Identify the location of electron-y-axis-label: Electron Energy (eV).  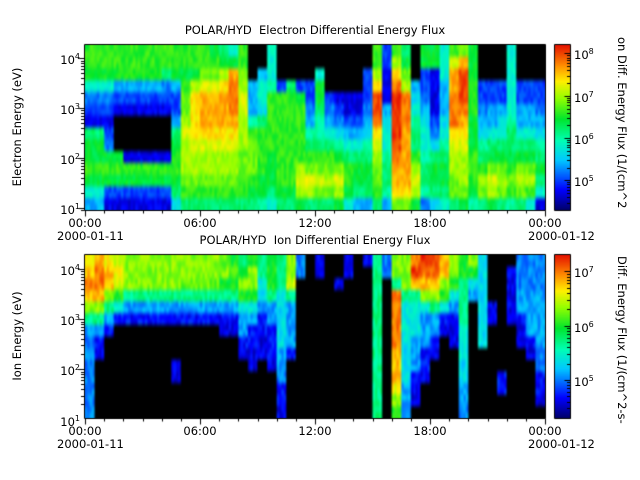
(17, 127).